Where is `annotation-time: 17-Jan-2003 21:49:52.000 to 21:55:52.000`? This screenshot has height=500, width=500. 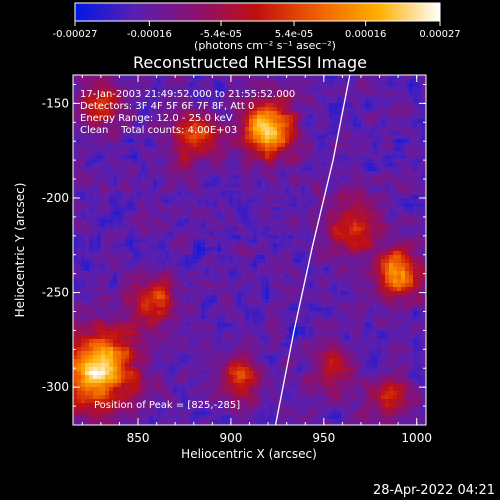 annotation-time: 17-Jan-2003 21:49:52.000 to 21:55:52.000 is located at coordinates (187, 94).